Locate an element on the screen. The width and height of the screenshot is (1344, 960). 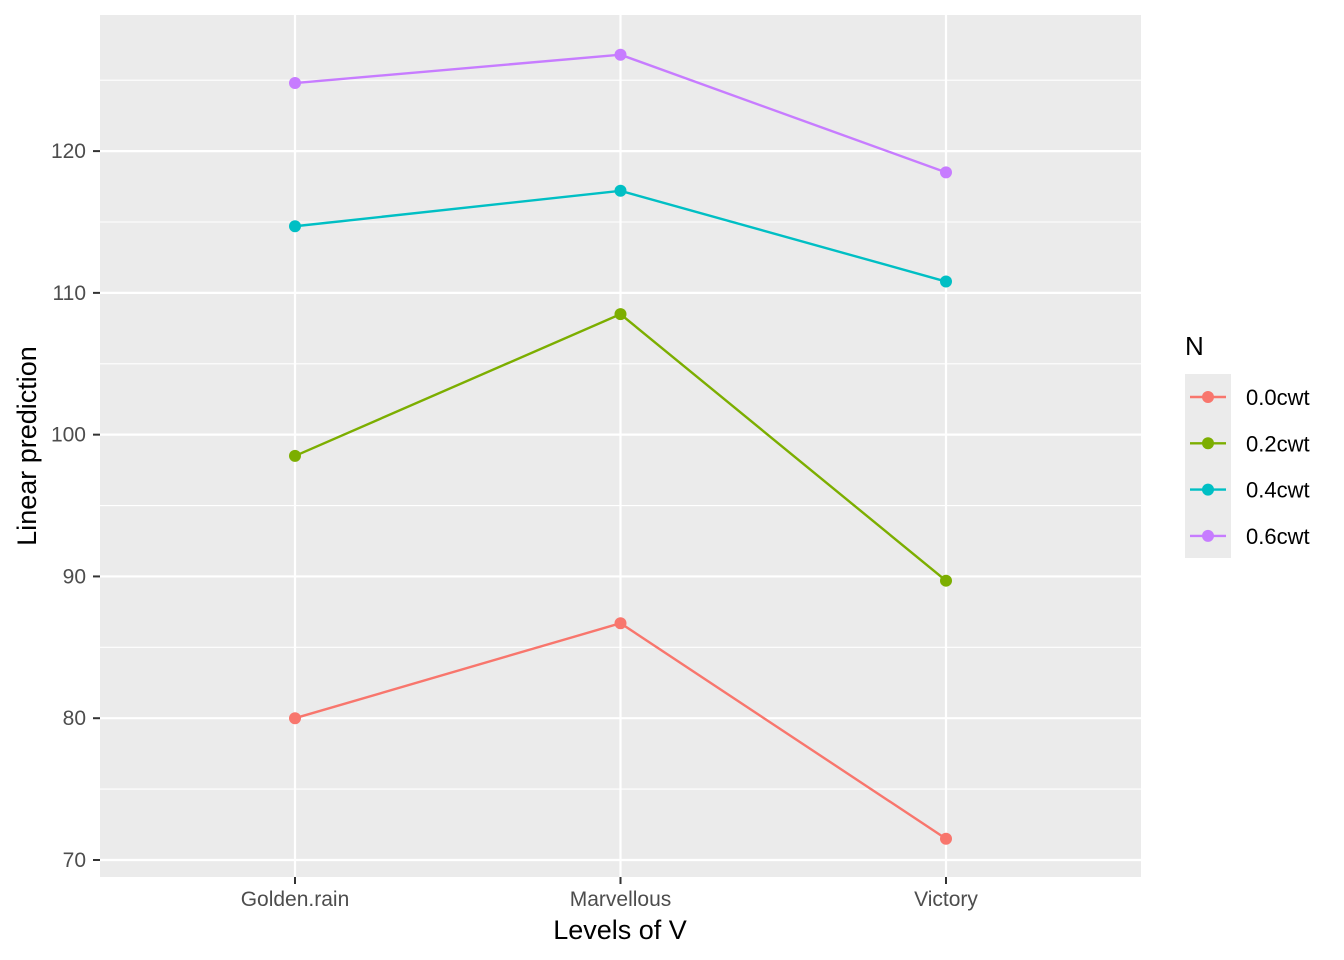
x-axis: Golden.rain Marvellous Victory is located at coordinates (609, 894).